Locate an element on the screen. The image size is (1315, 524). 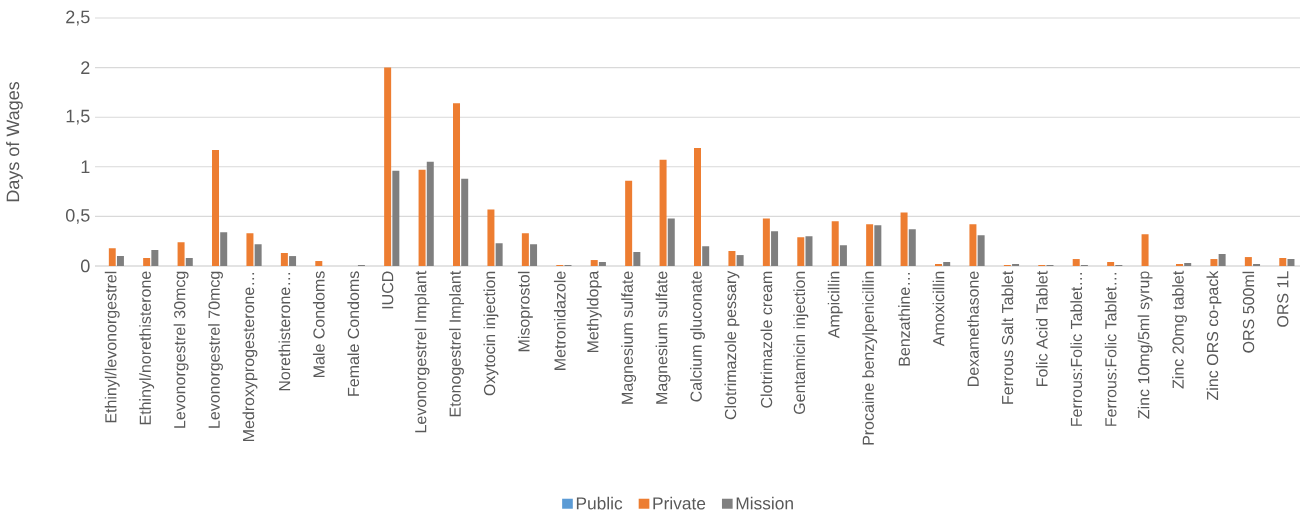
y-tick-label: 1 is located at coordinates (85, 166).